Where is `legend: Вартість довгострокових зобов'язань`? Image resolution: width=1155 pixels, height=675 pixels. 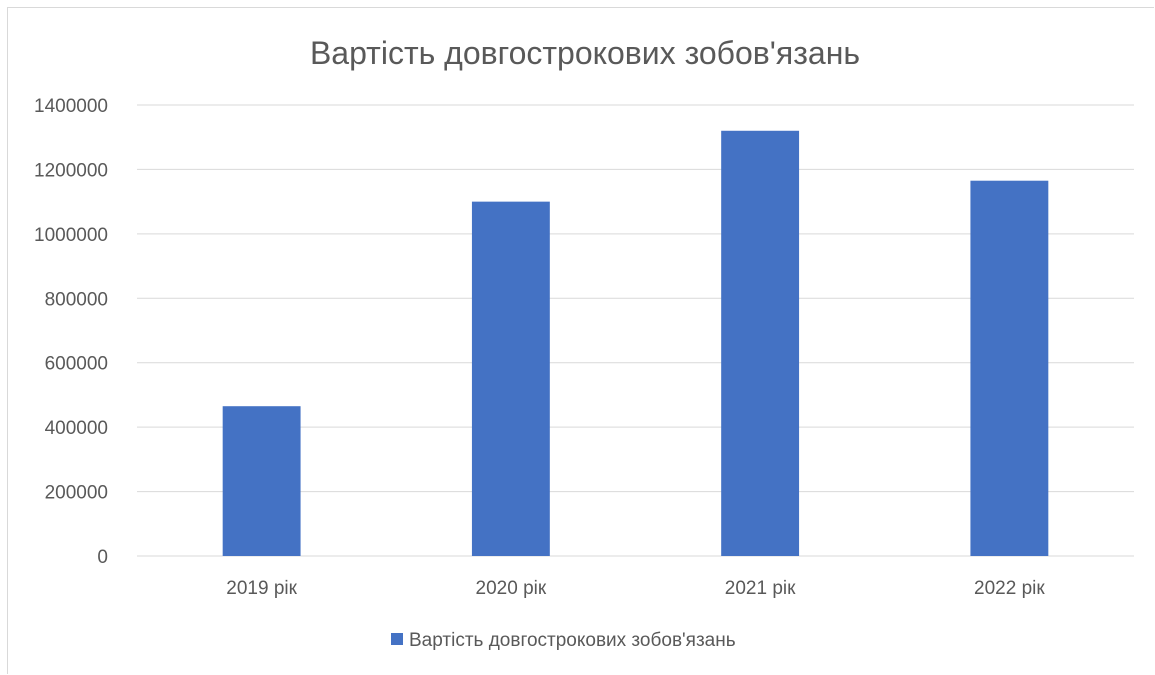
legend: Вартість довгострокових зобов'язань is located at coordinates (563, 640).